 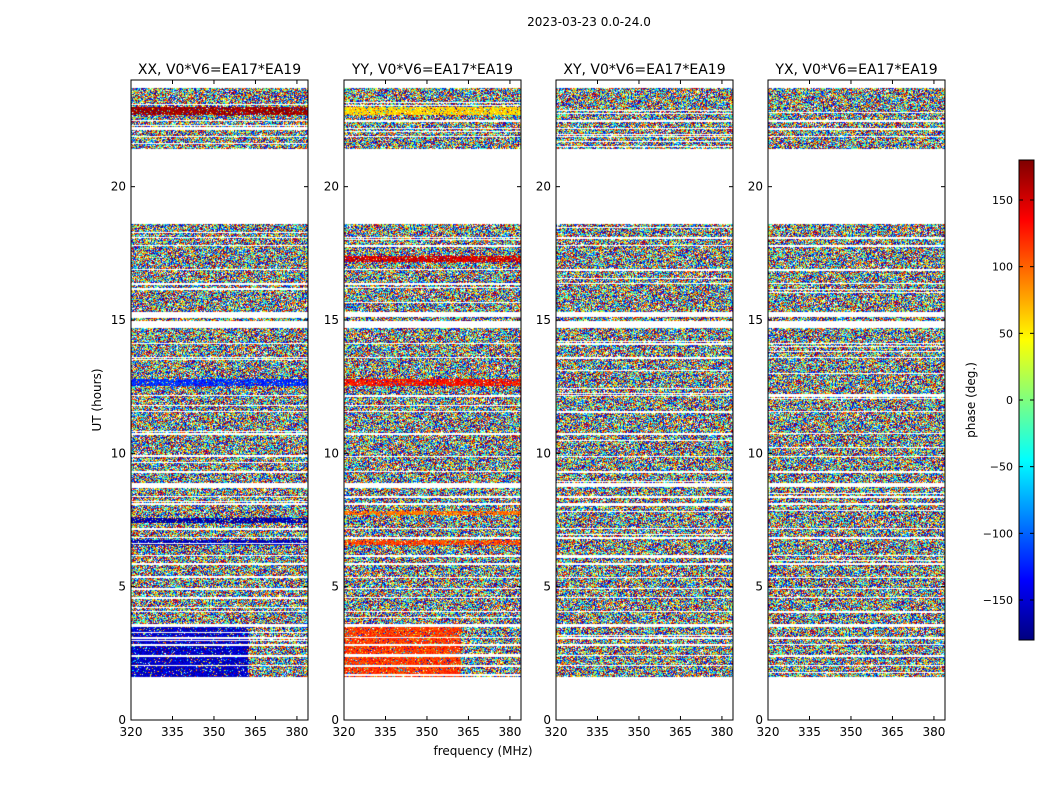 What do you see at coordinates (644, 70) in the screenshot?
I see `panel-title: XY, V0*V6=EA17*EA19` at bounding box center [644, 70].